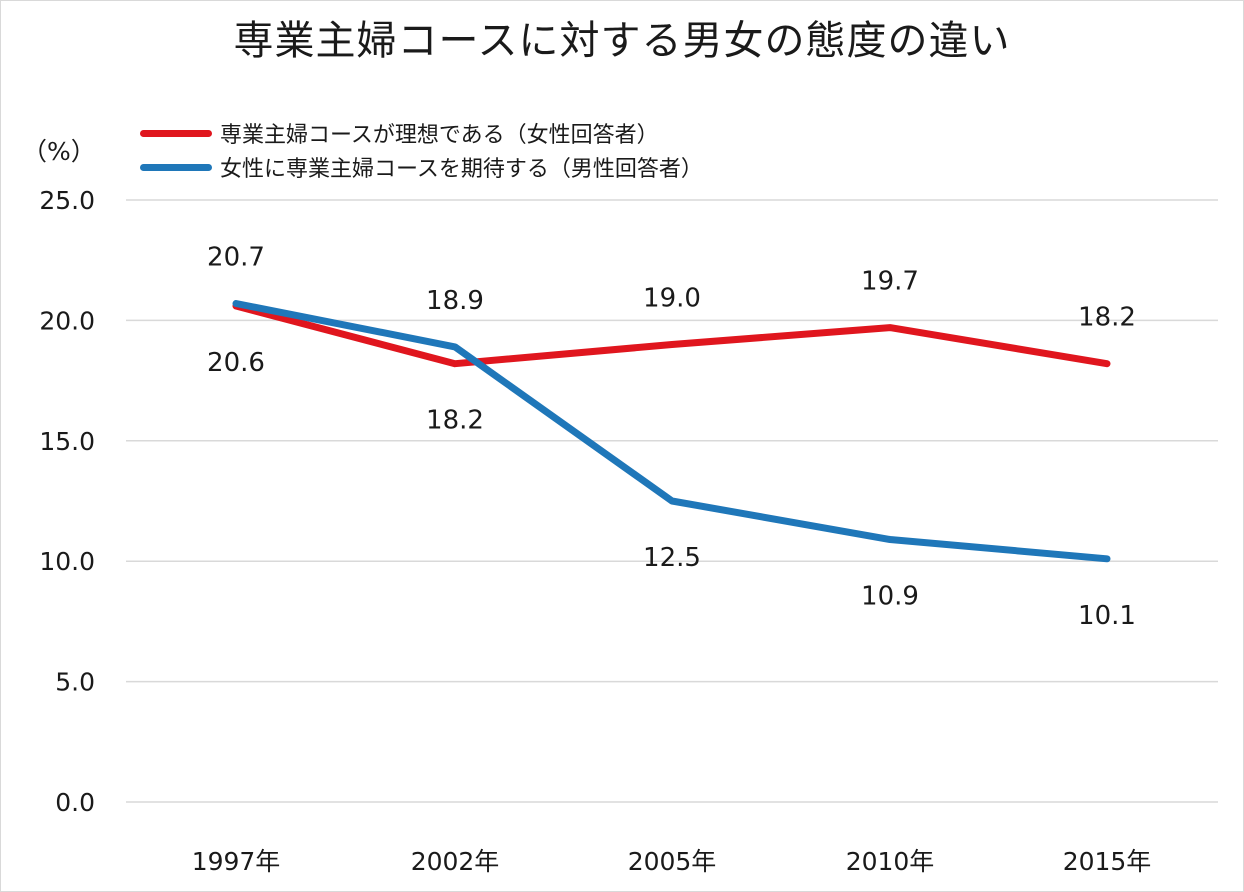 This screenshot has width=1244, height=892. I want to click on y-axis-unit-label: （%）, so click(59, 151).